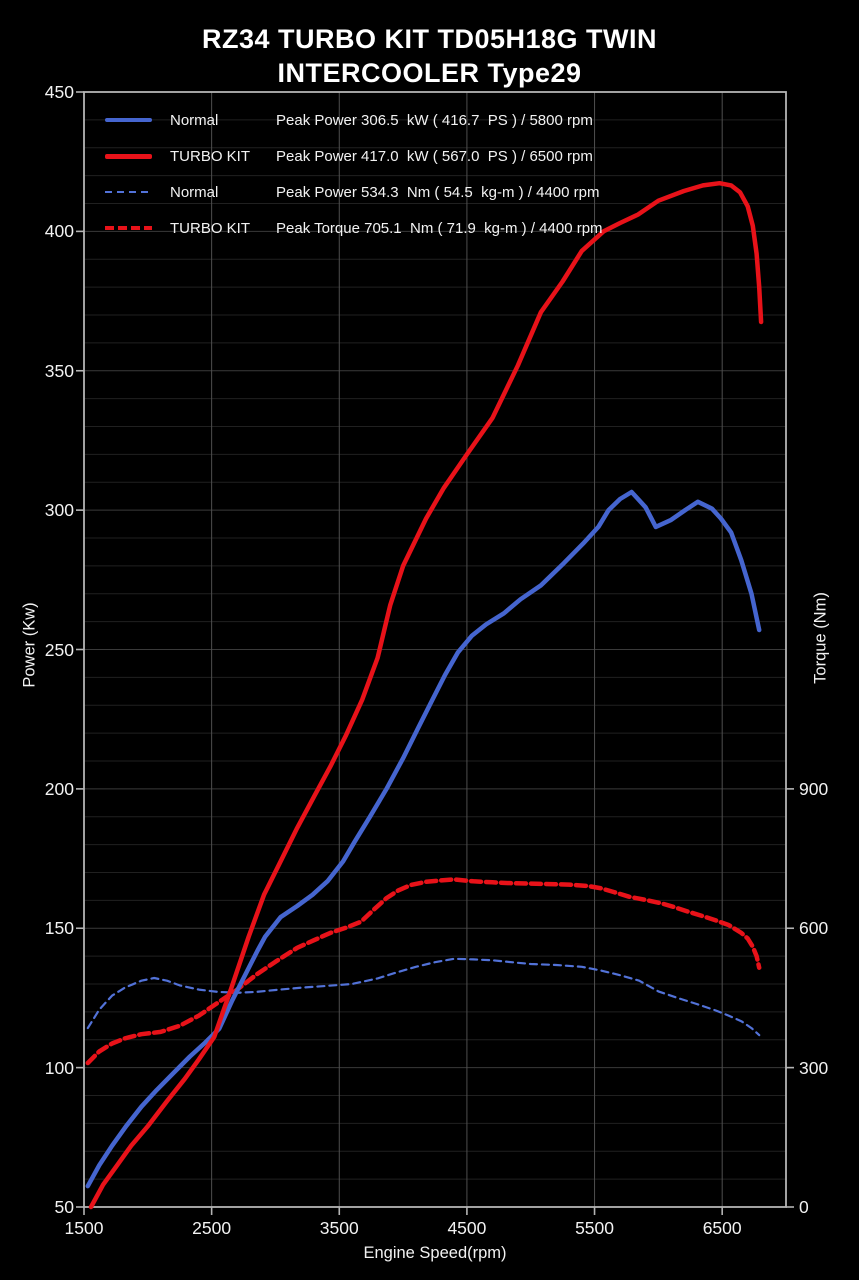 This screenshot has width=859, height=1280. Describe the element at coordinates (128, 192) in the screenshot. I see `normal-torque-line-swatch` at that location.